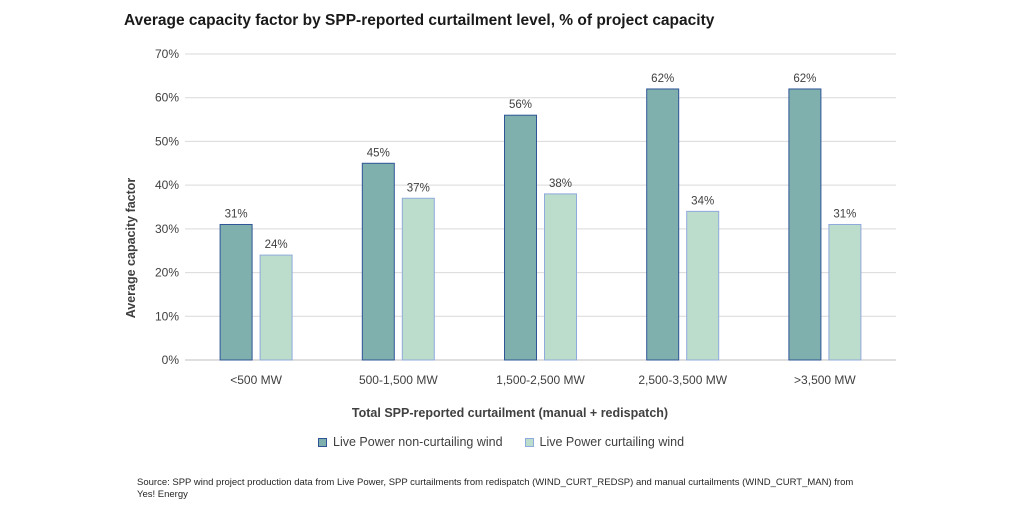 Image resolution: width=1024 pixels, height=512 pixels. I want to click on data-label: 56%, so click(520, 105).